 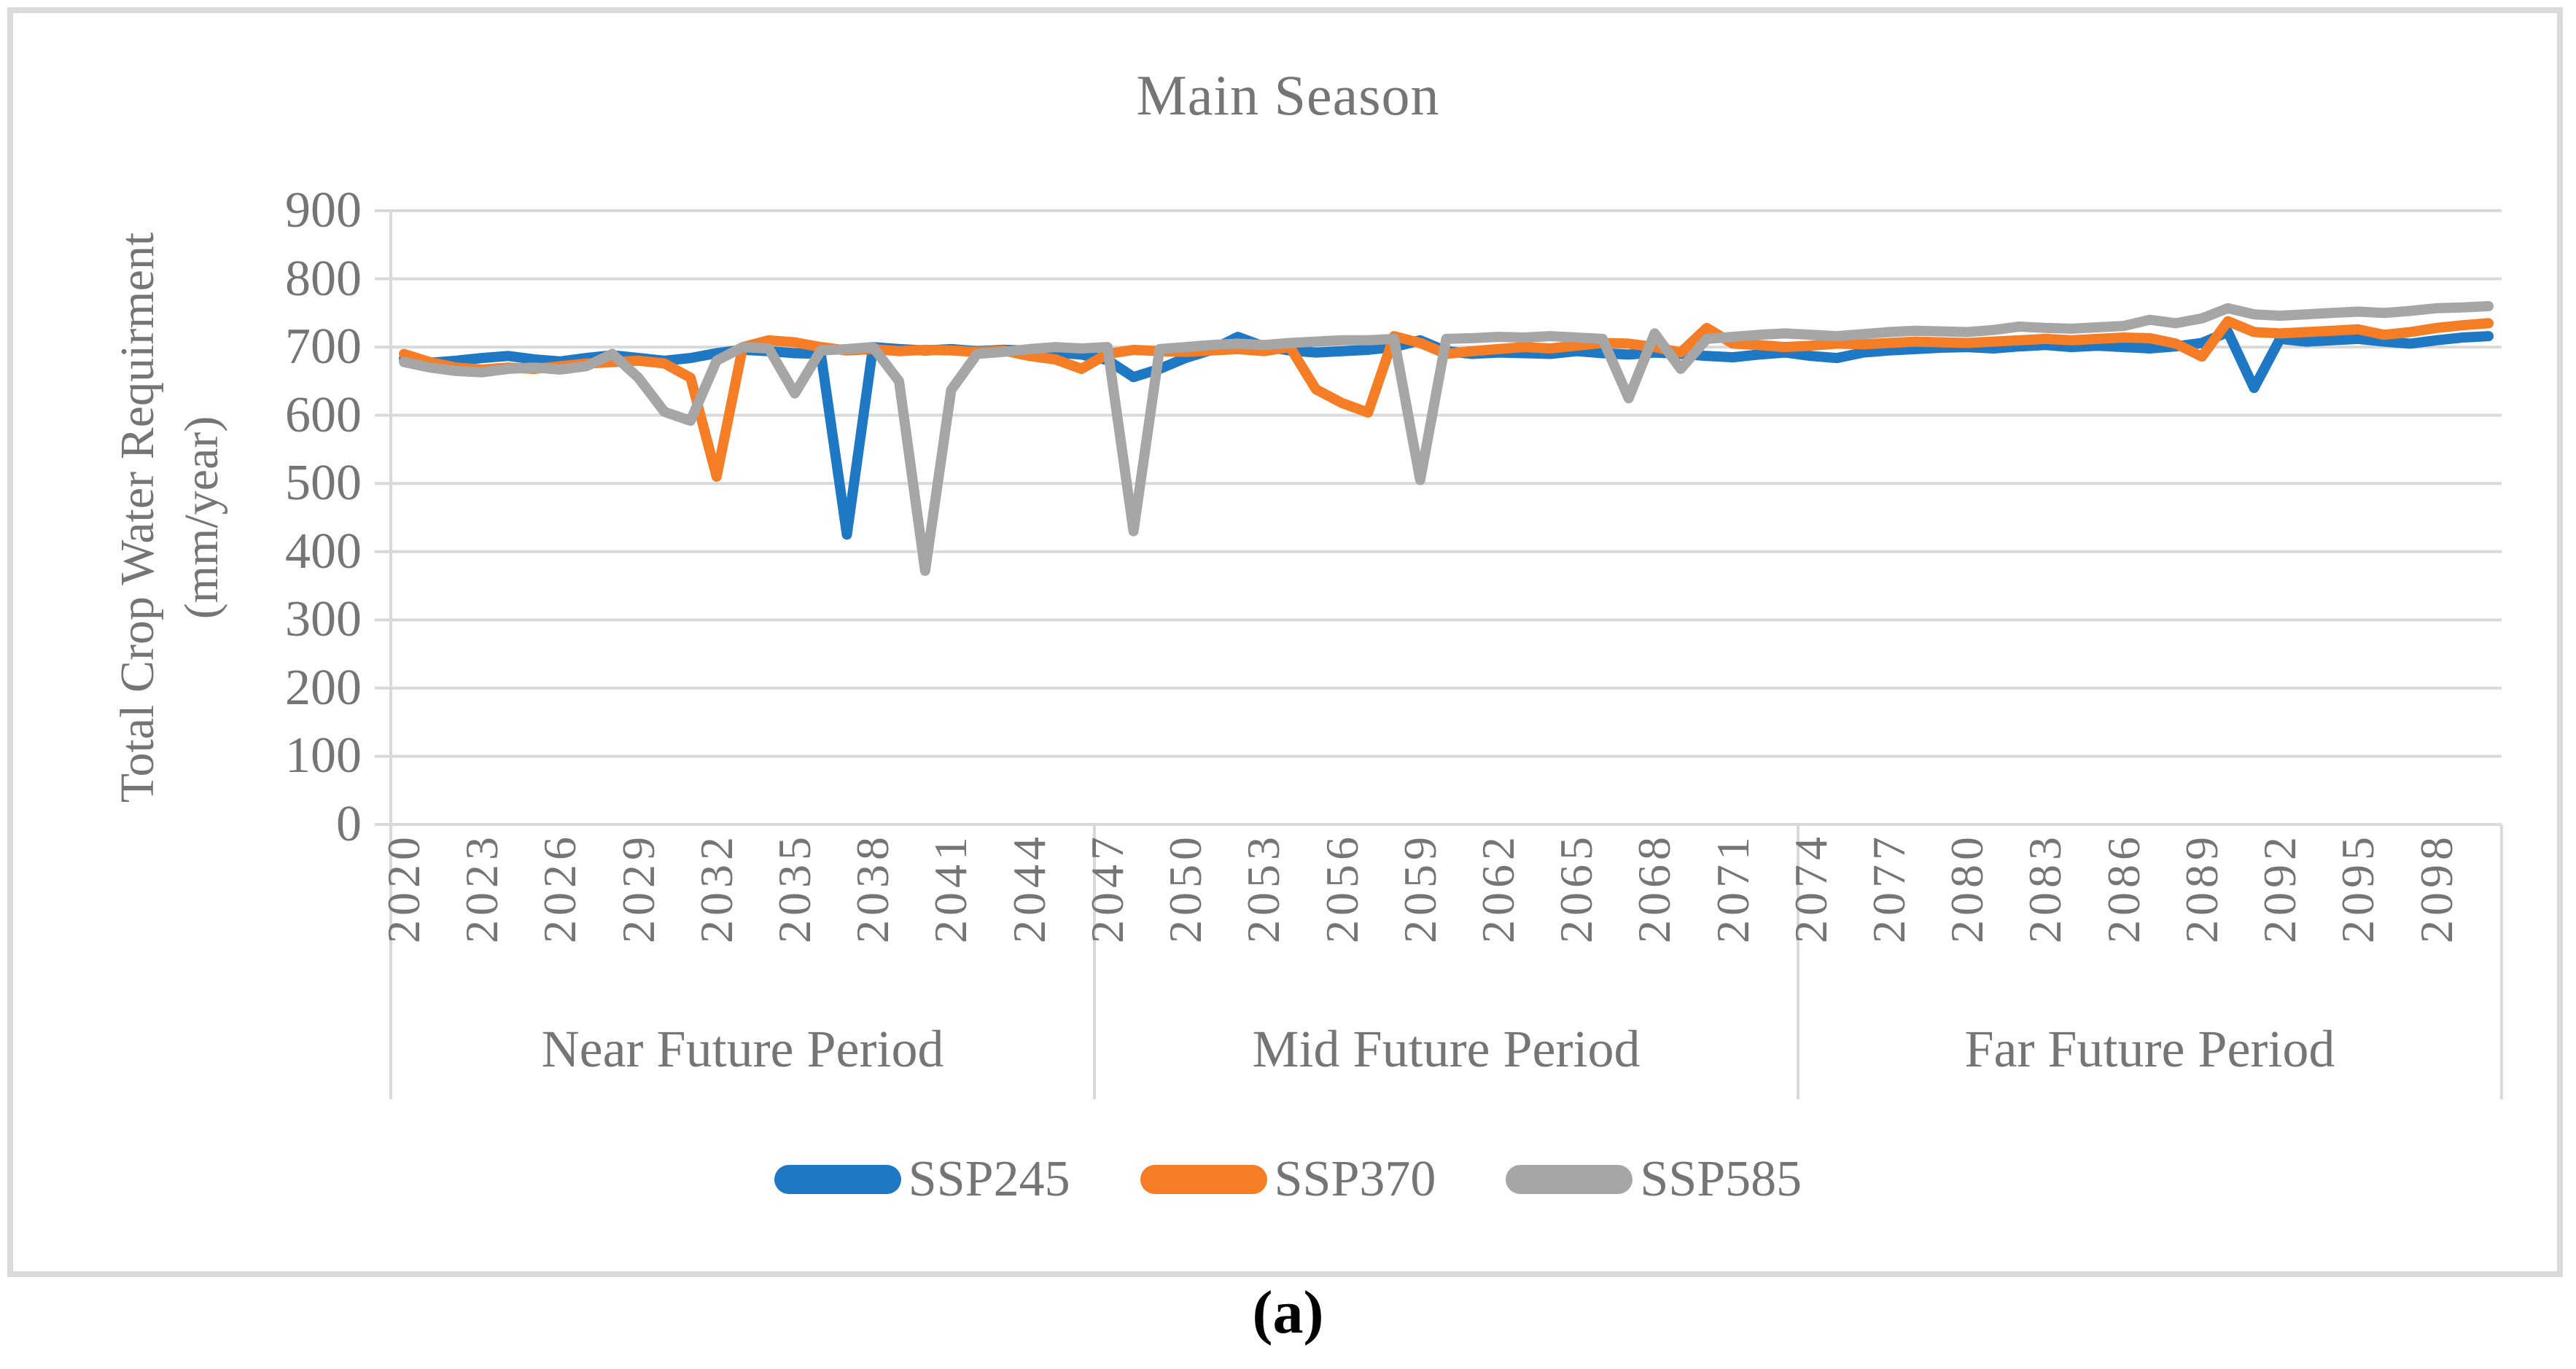 I want to click on x-tick-label-2032: 2032, so click(x=716, y=887).